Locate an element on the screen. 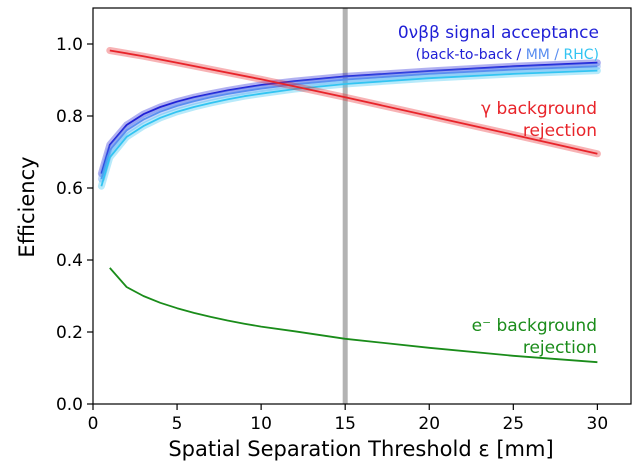 The height and width of the screenshot is (463, 633). y-axis-label: Efficiency is located at coordinates (27, 206).